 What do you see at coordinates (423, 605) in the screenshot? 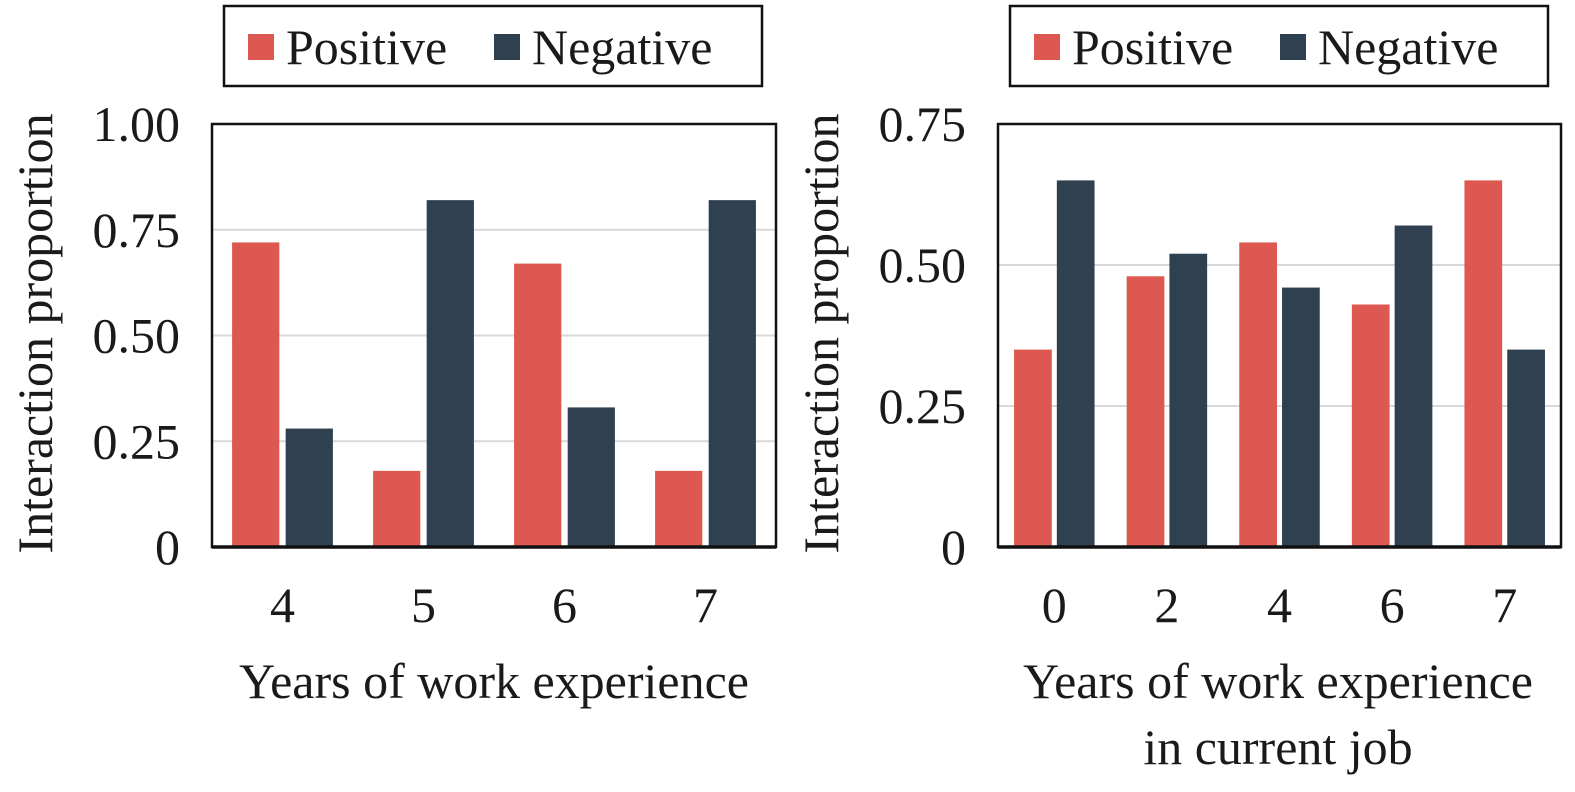
I see `x-tick-label: 5` at bounding box center [423, 605].